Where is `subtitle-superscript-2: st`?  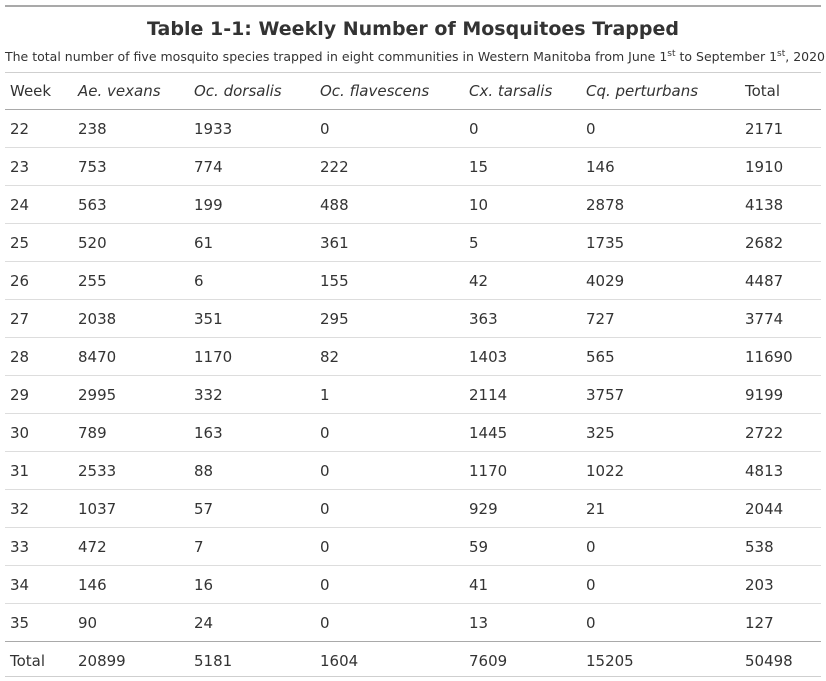
subtitle-superscript-2: st is located at coordinates (781, 54).